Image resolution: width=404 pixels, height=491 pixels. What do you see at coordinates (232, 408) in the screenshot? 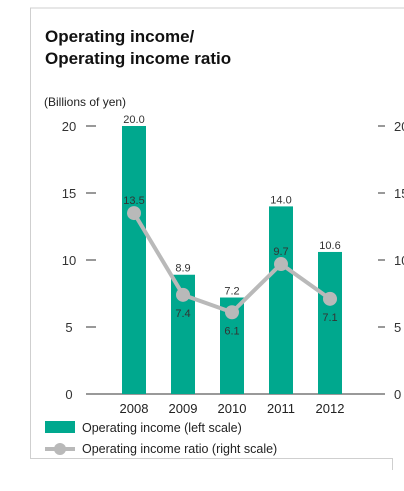
I see `x-tick-label: 2010` at bounding box center [232, 408].